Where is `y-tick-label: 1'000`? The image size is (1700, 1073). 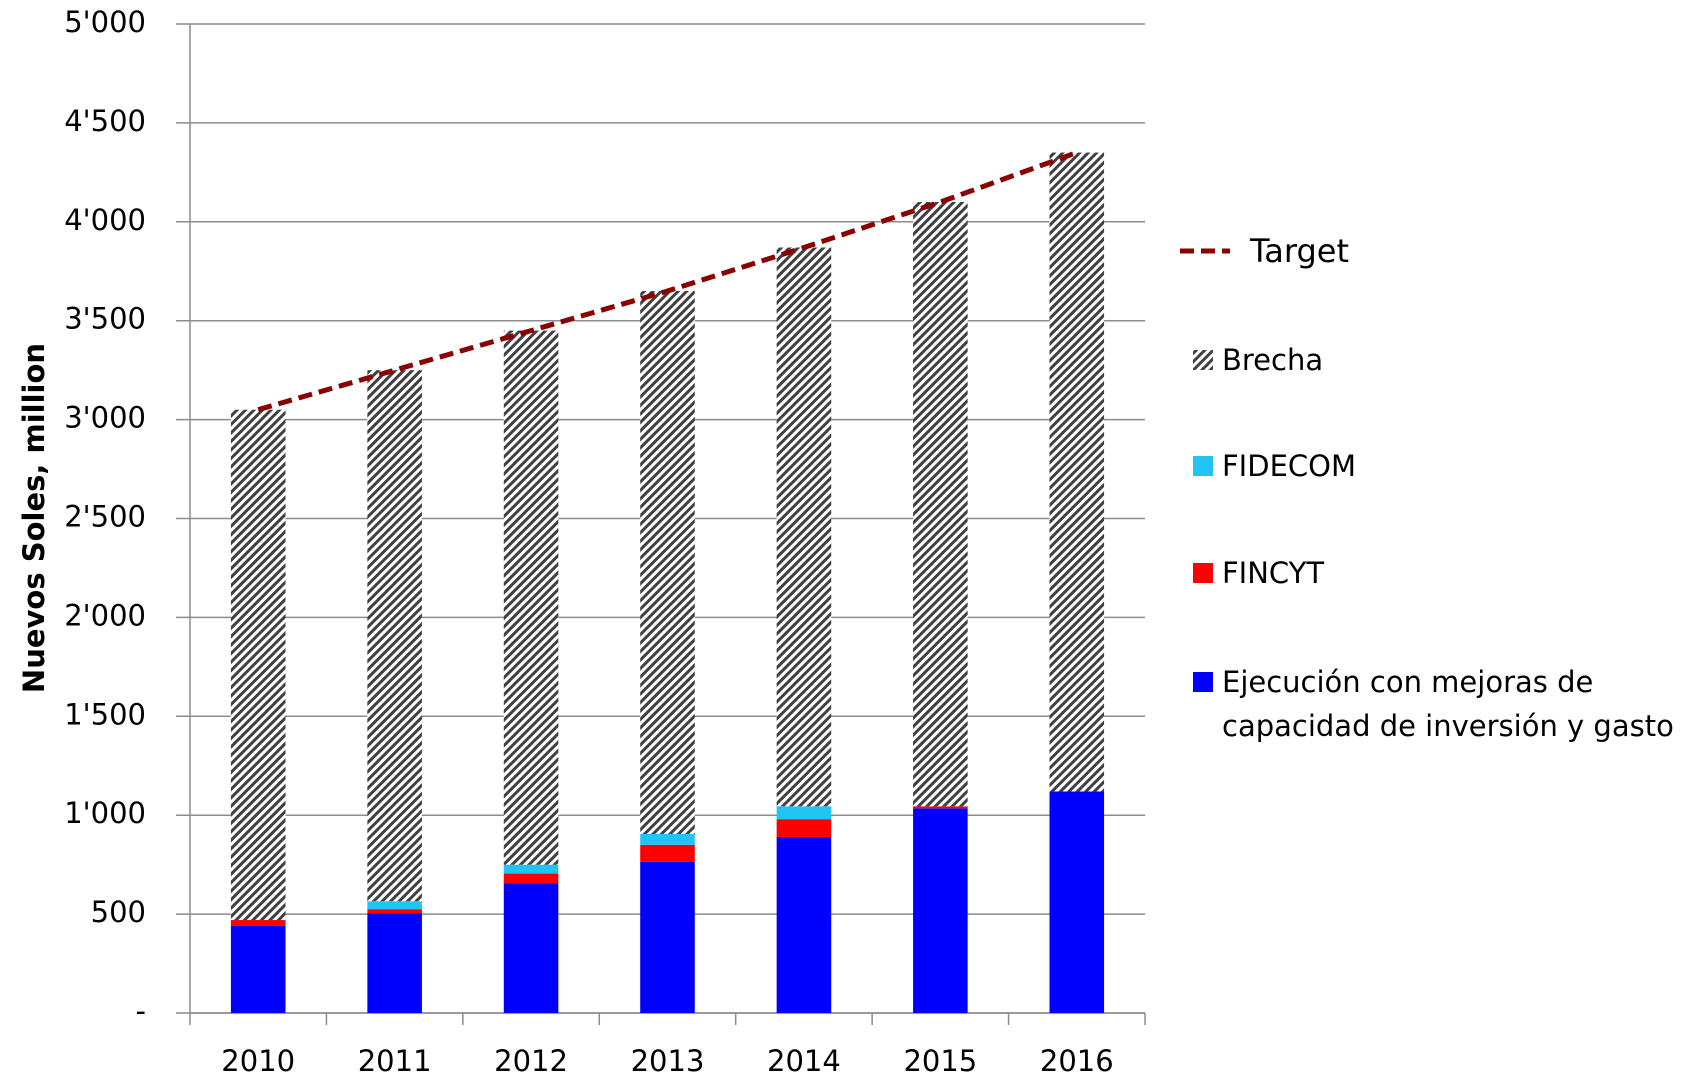 y-tick-label: 1'000 is located at coordinates (105, 813).